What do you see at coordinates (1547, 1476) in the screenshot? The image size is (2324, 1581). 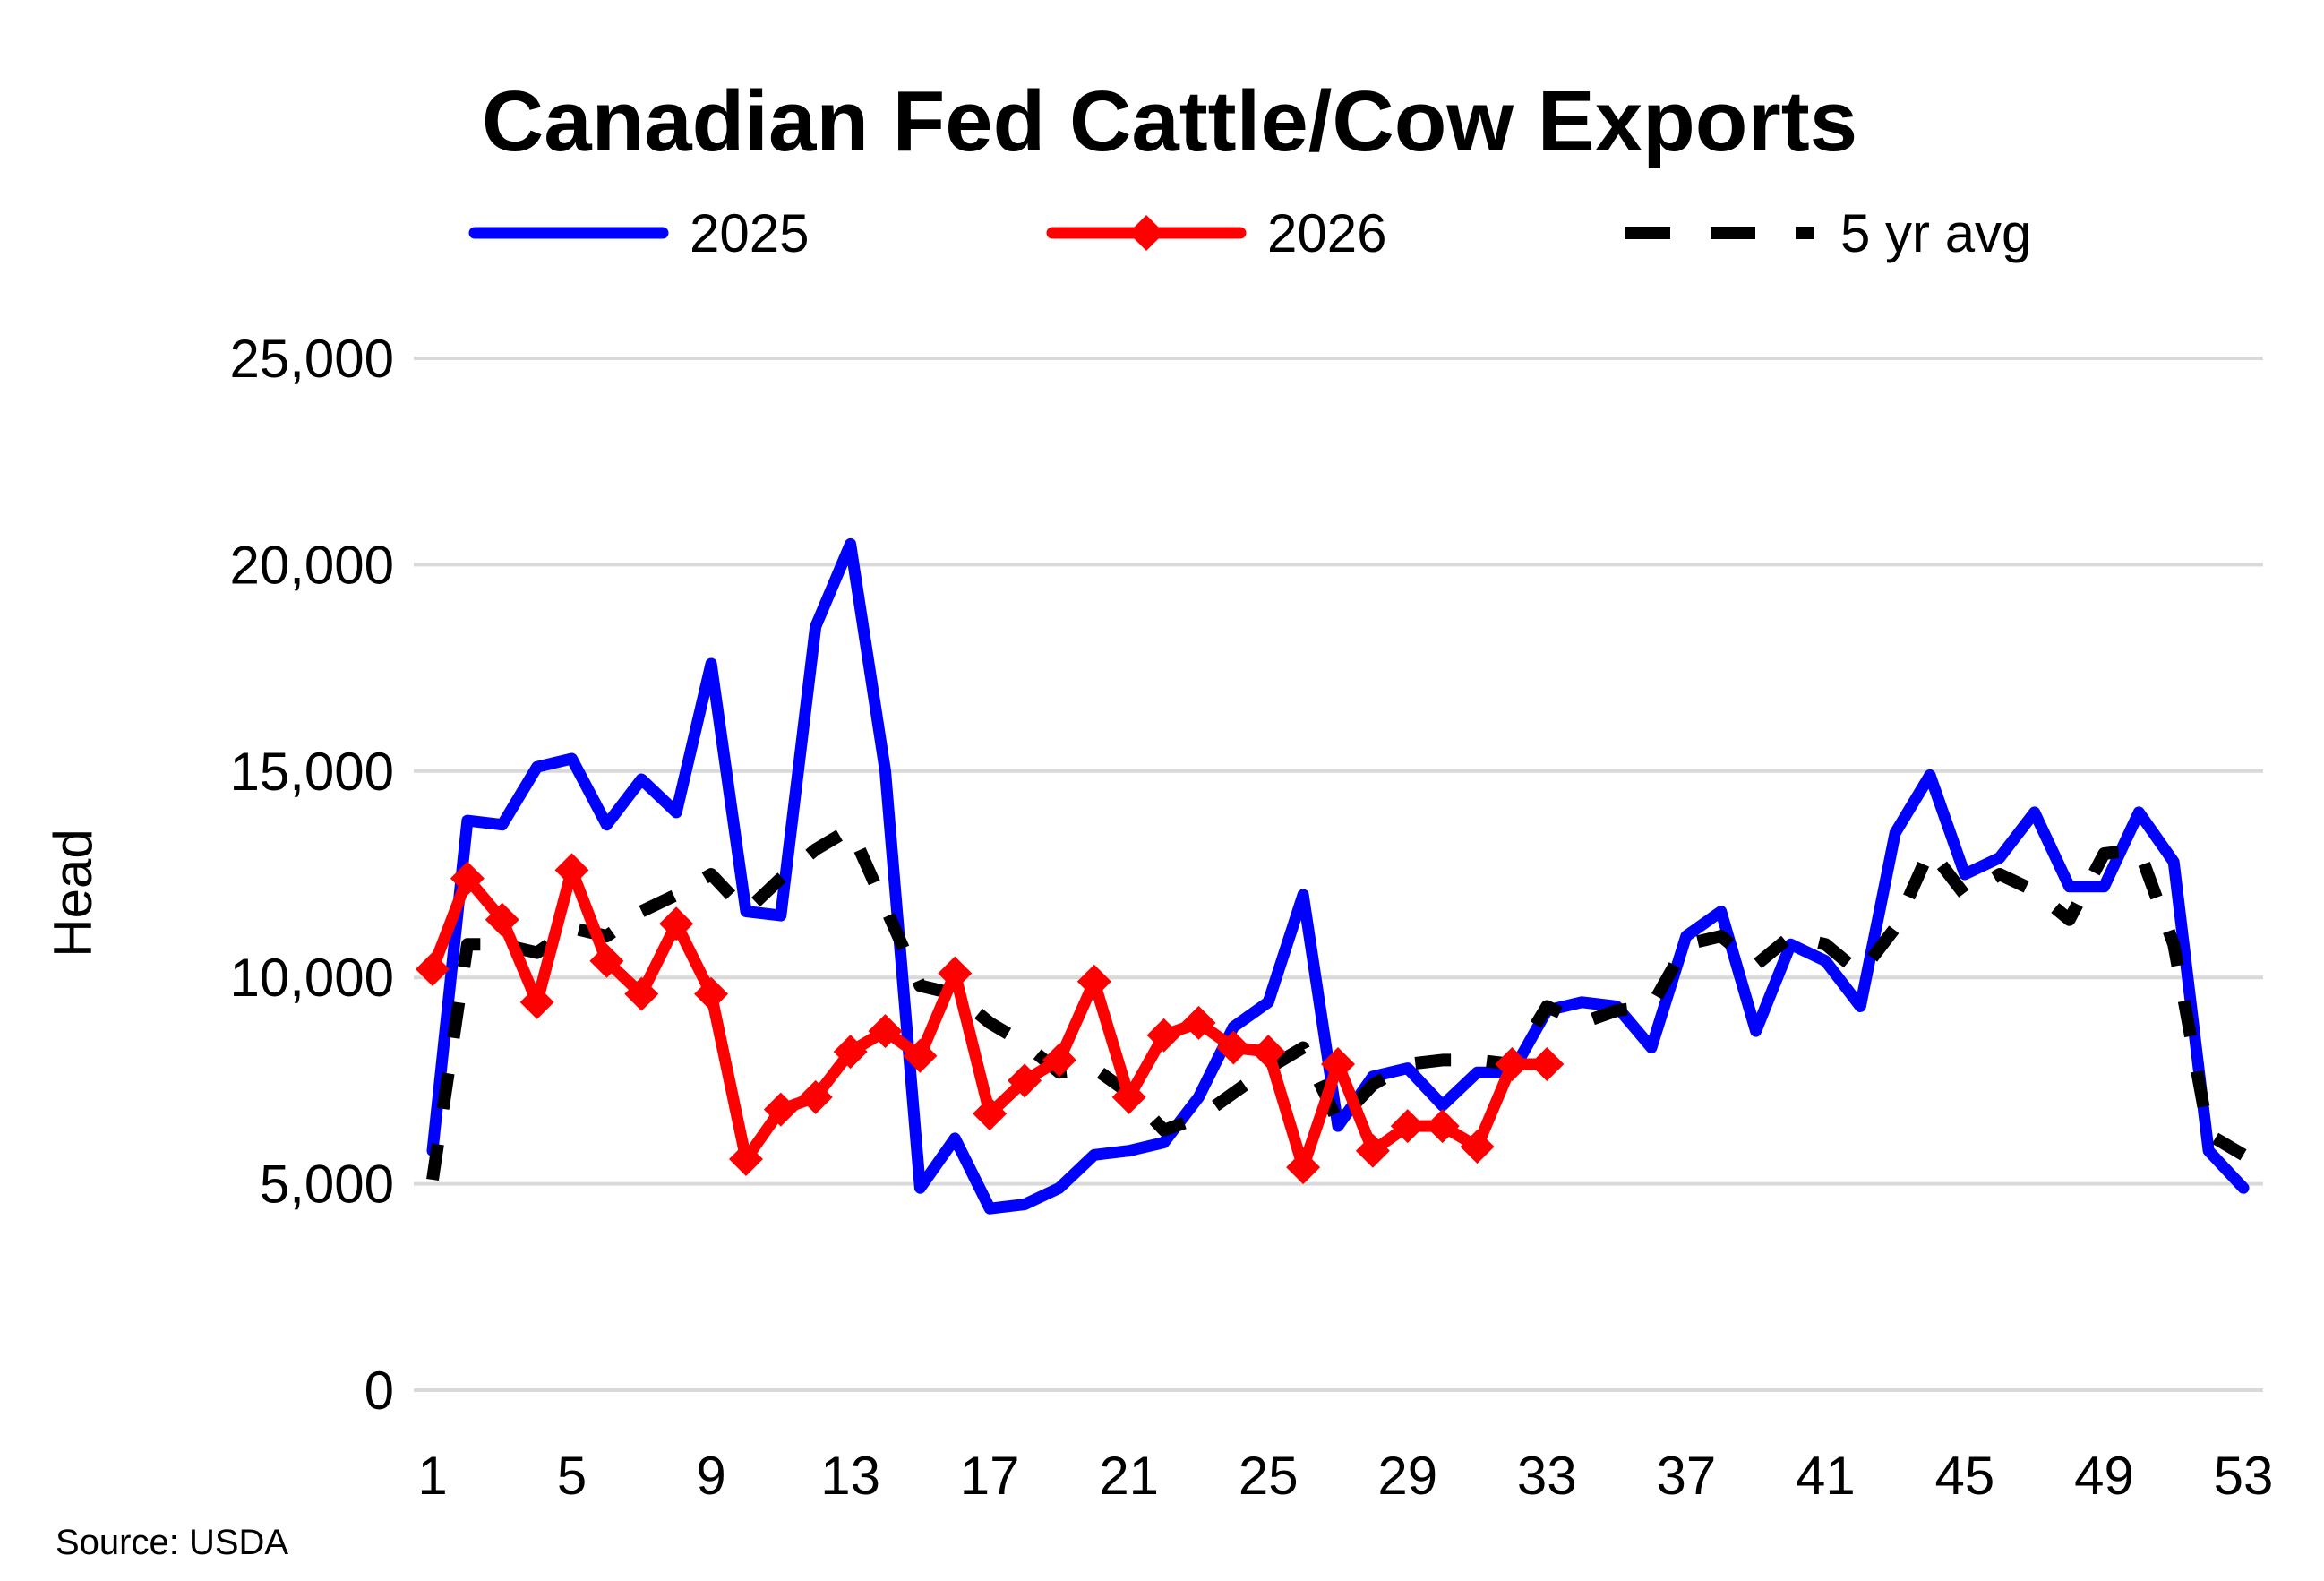 I see `x-tick-label: 33` at bounding box center [1547, 1476].